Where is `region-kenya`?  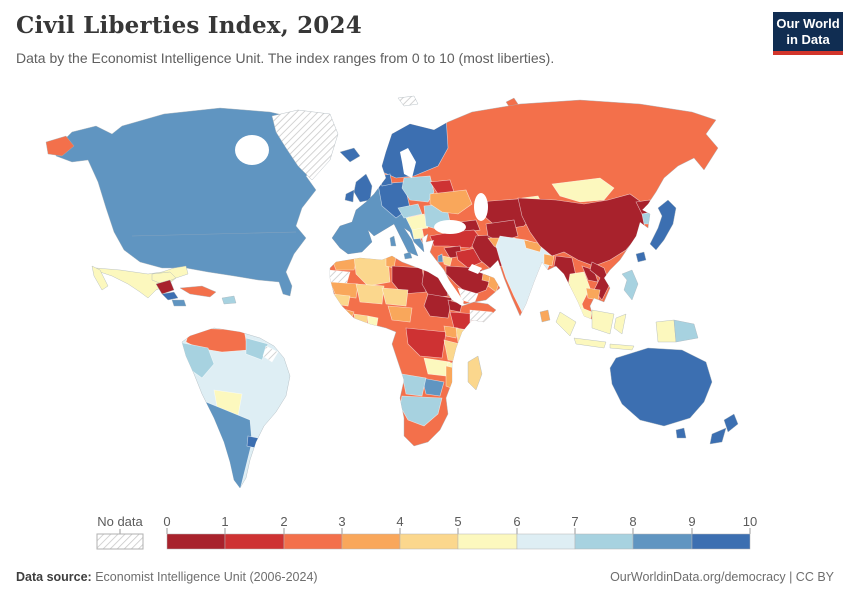 region-kenya is located at coordinates (465, 337).